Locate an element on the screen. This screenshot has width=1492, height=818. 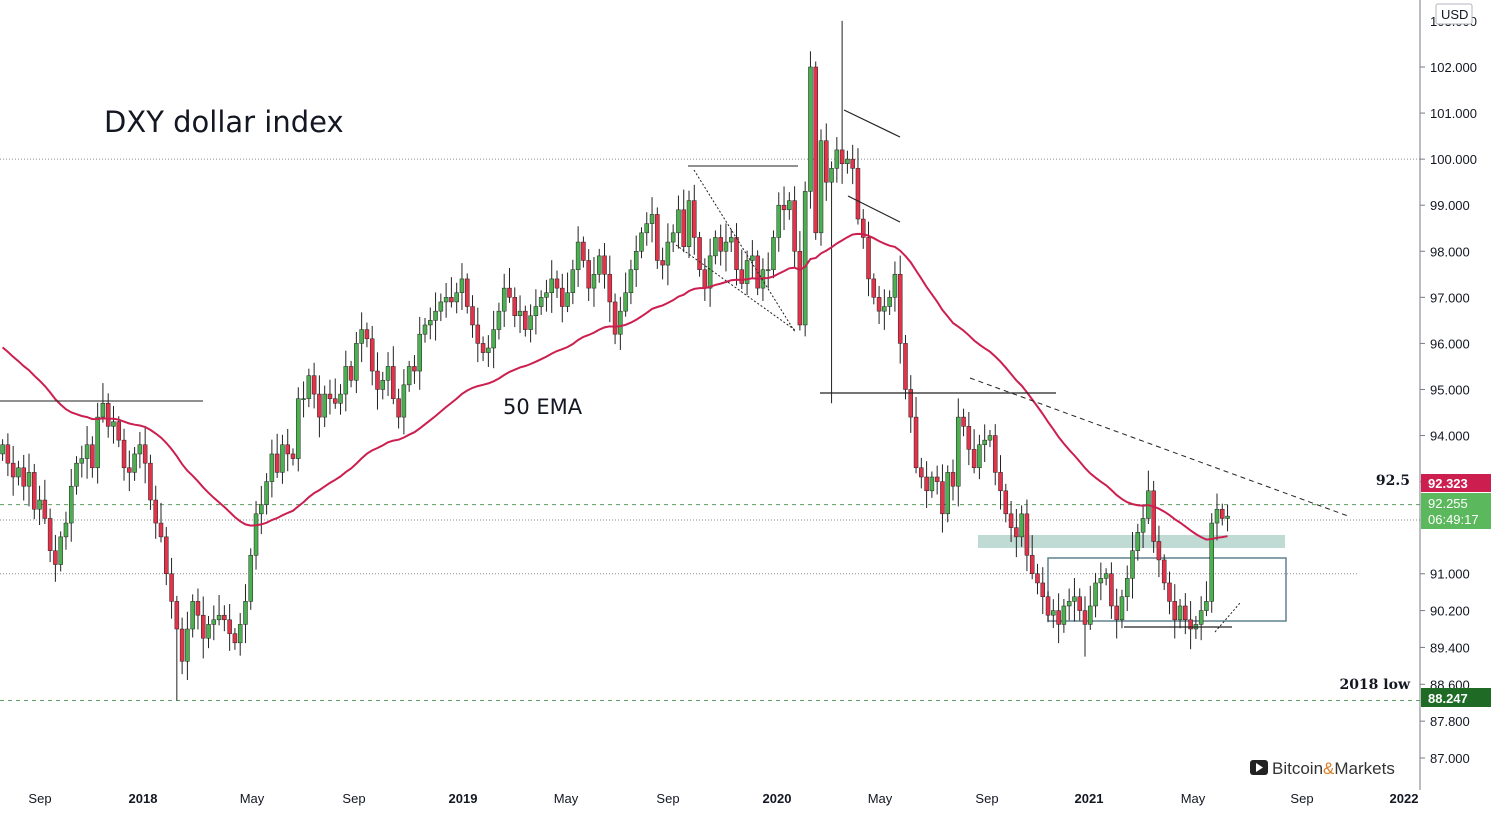
ema-price-tag is located at coordinates (1456, 483).